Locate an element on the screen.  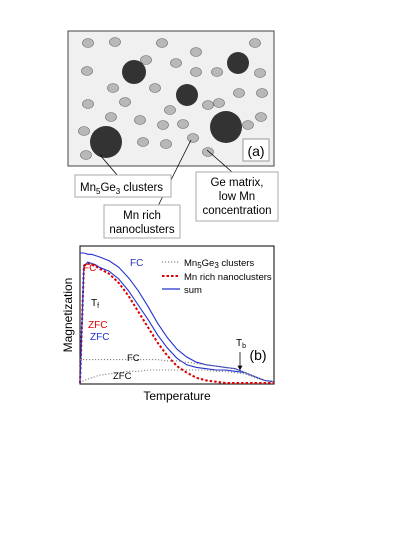
panel-a-label-box is located at coordinates (256, 150).